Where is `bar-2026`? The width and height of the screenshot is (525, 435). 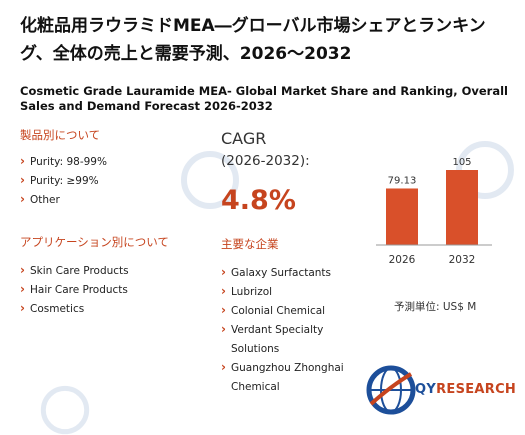 bar-2026 is located at coordinates (402, 216).